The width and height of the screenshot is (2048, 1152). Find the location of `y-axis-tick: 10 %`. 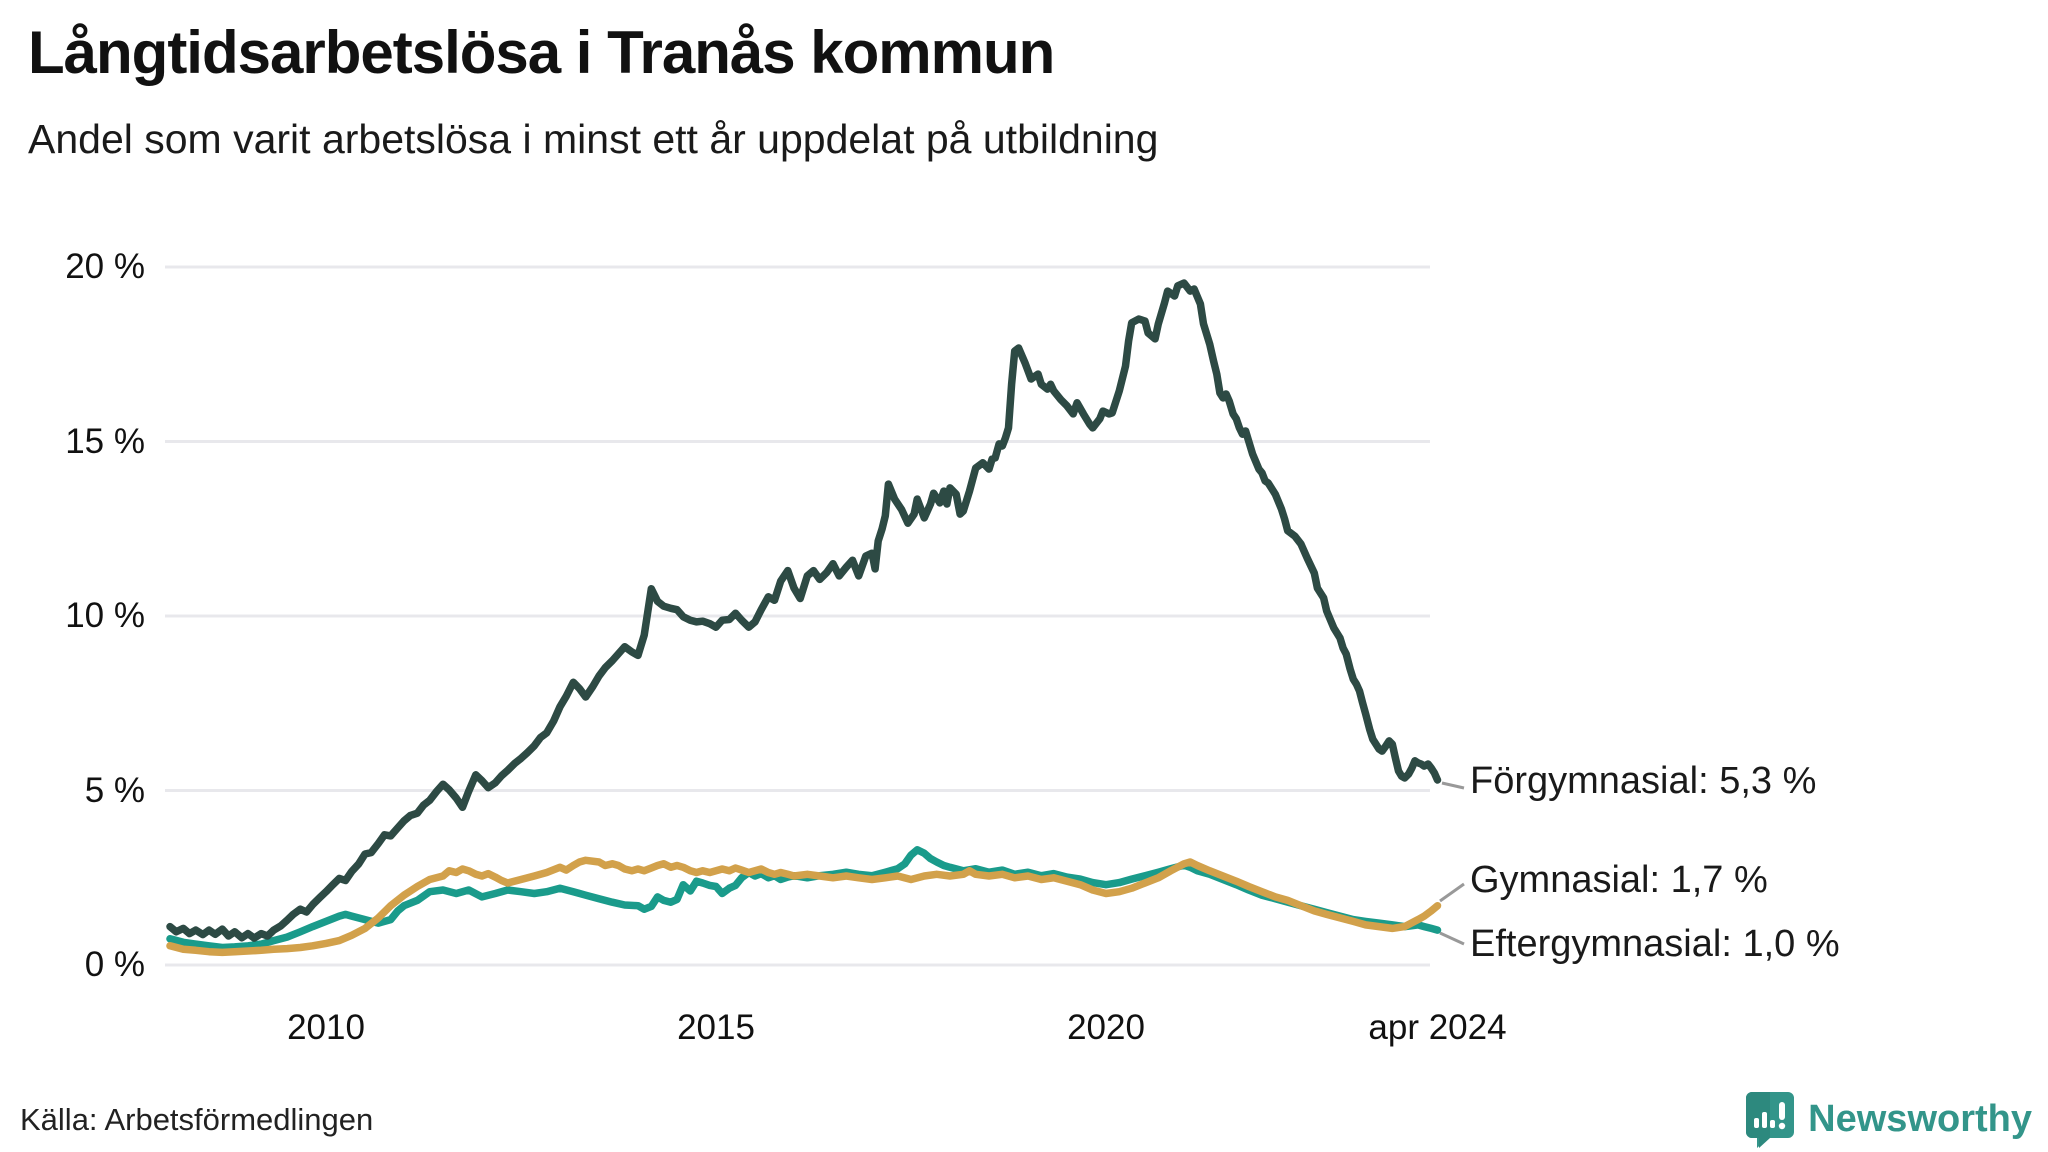

y-axis-tick: 10 % is located at coordinates (105, 615).